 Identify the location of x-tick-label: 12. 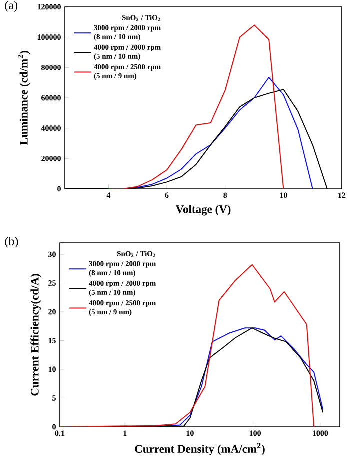
(342, 195).